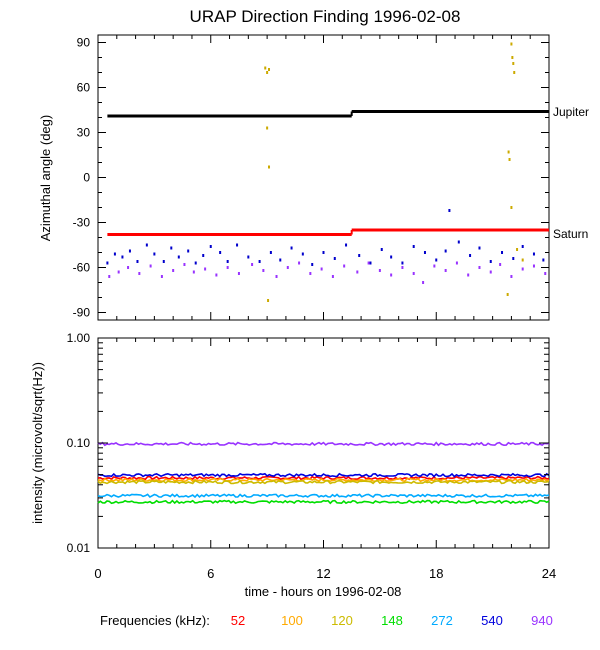 The image size is (600, 650). I want to click on x-axis-label: time - hours on 1996-02-08, so click(323, 591).